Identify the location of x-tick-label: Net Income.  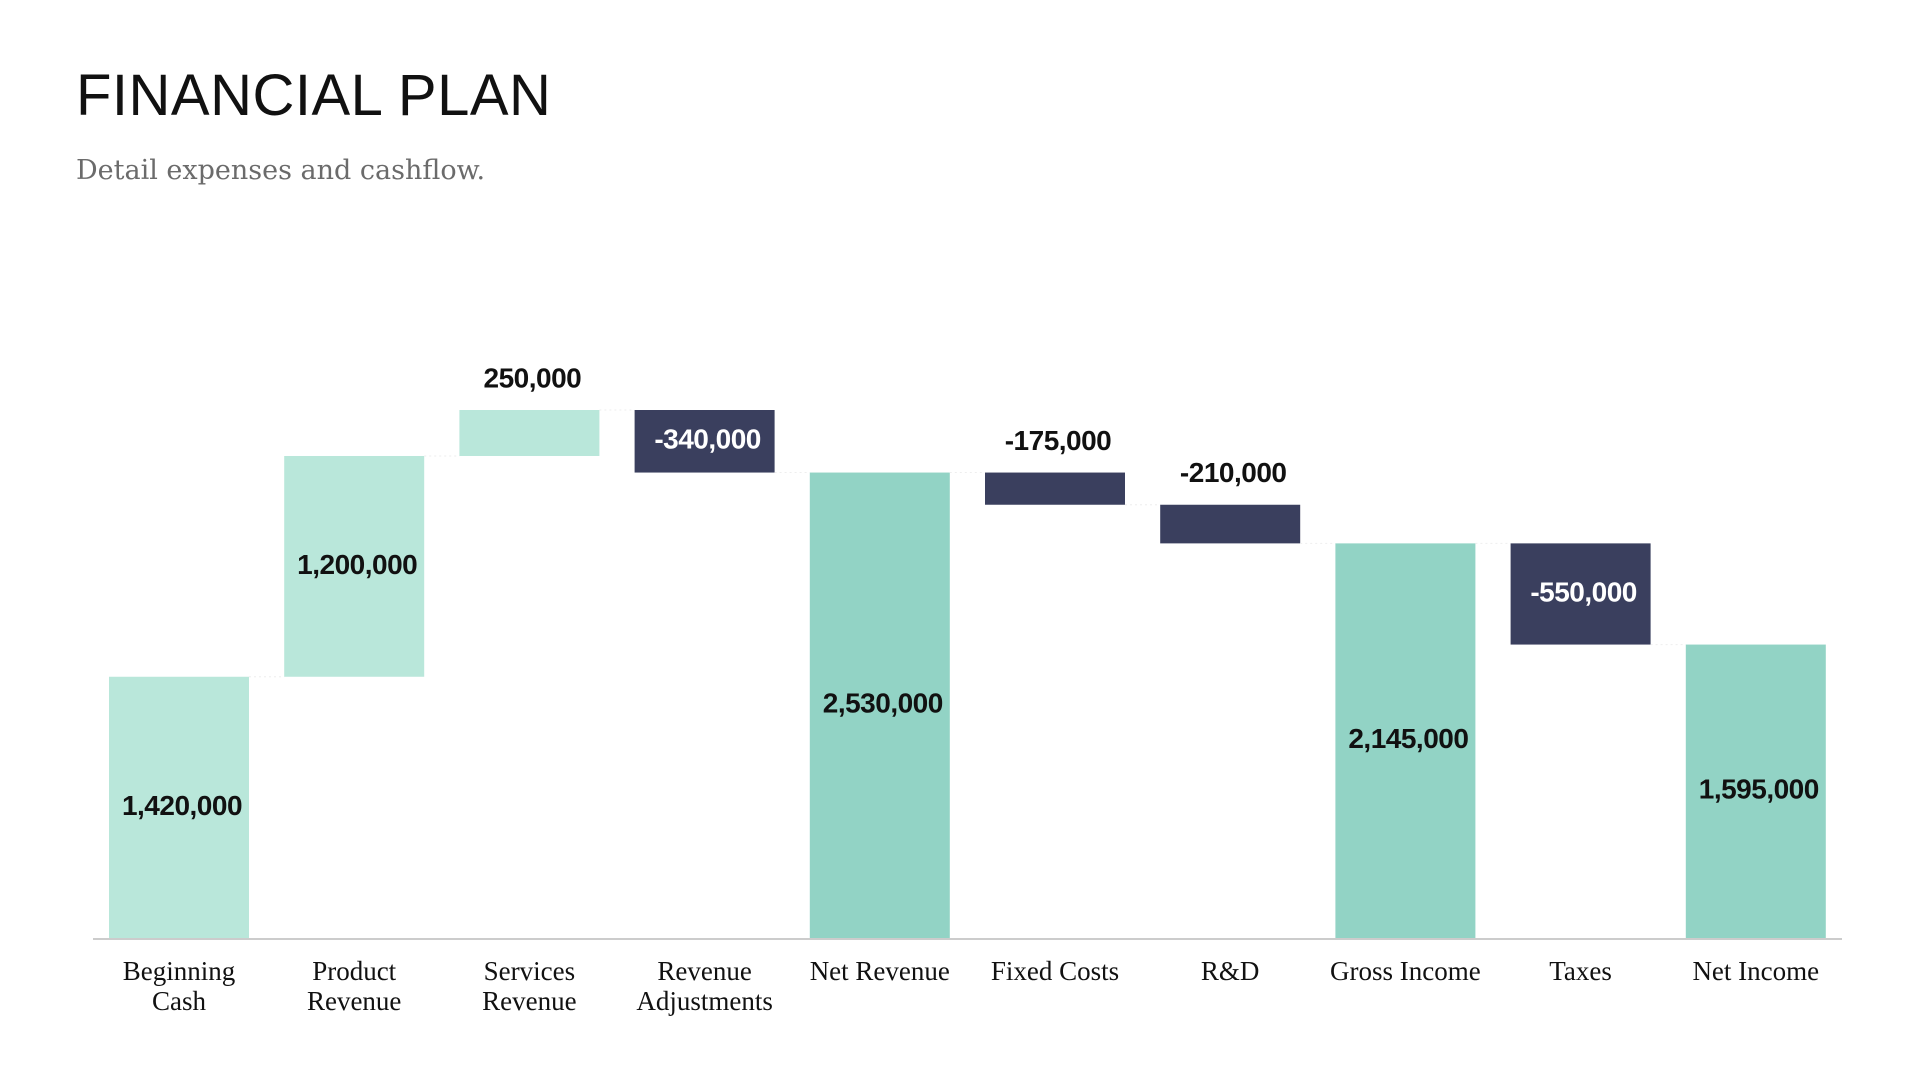
(1756, 971).